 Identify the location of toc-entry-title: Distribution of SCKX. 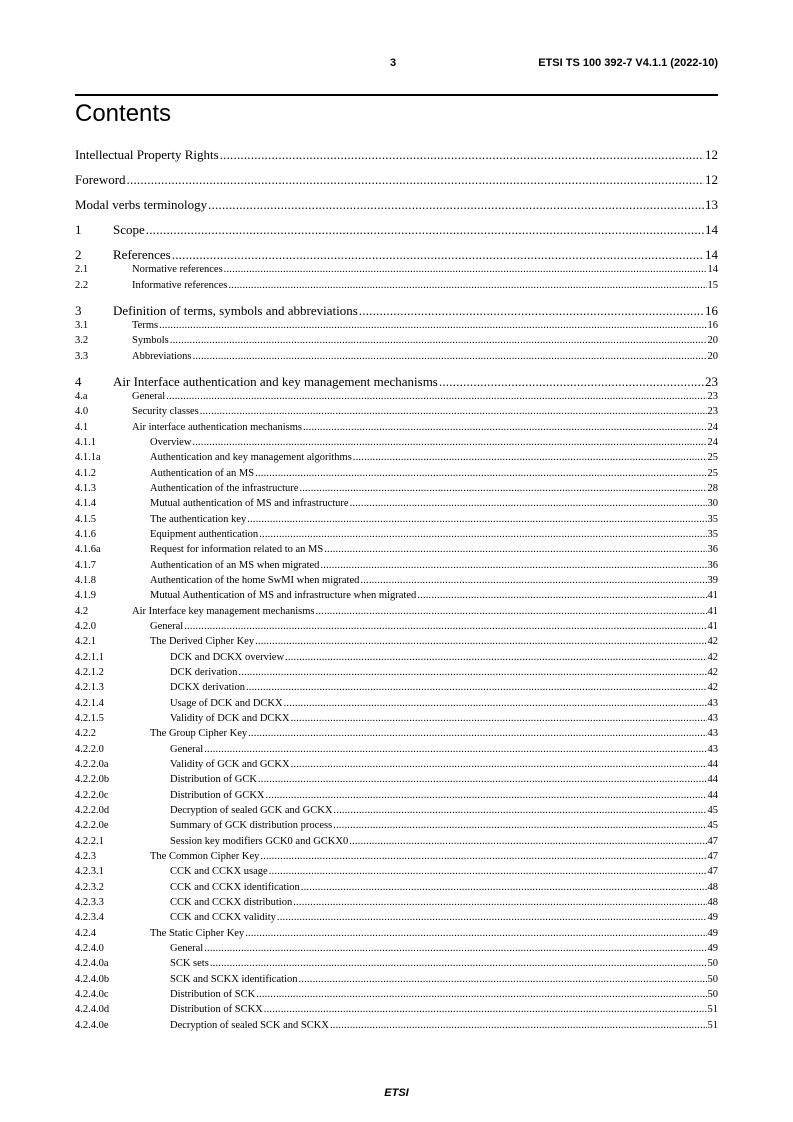
(216, 1010).